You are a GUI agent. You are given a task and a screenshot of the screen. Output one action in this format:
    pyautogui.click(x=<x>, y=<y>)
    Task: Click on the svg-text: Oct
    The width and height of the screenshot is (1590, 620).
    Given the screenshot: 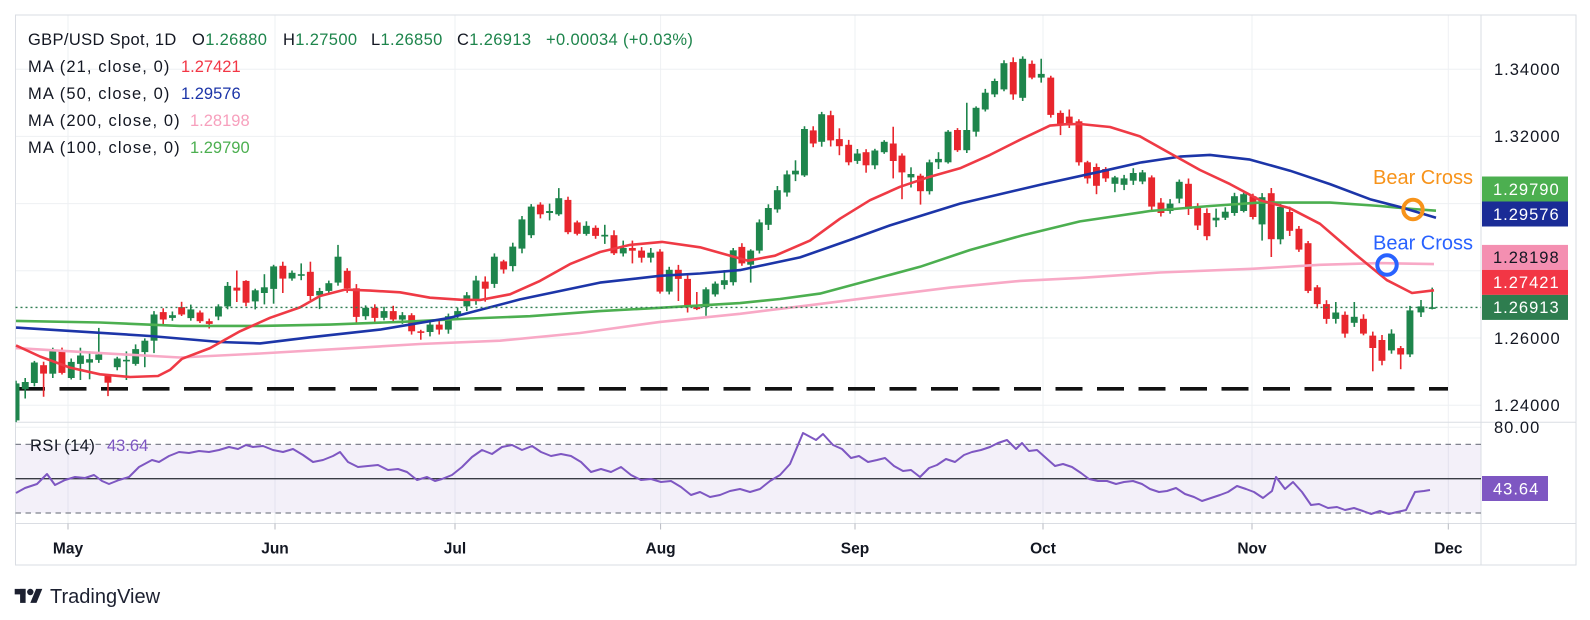 What is the action you would take?
    pyautogui.click(x=1043, y=549)
    